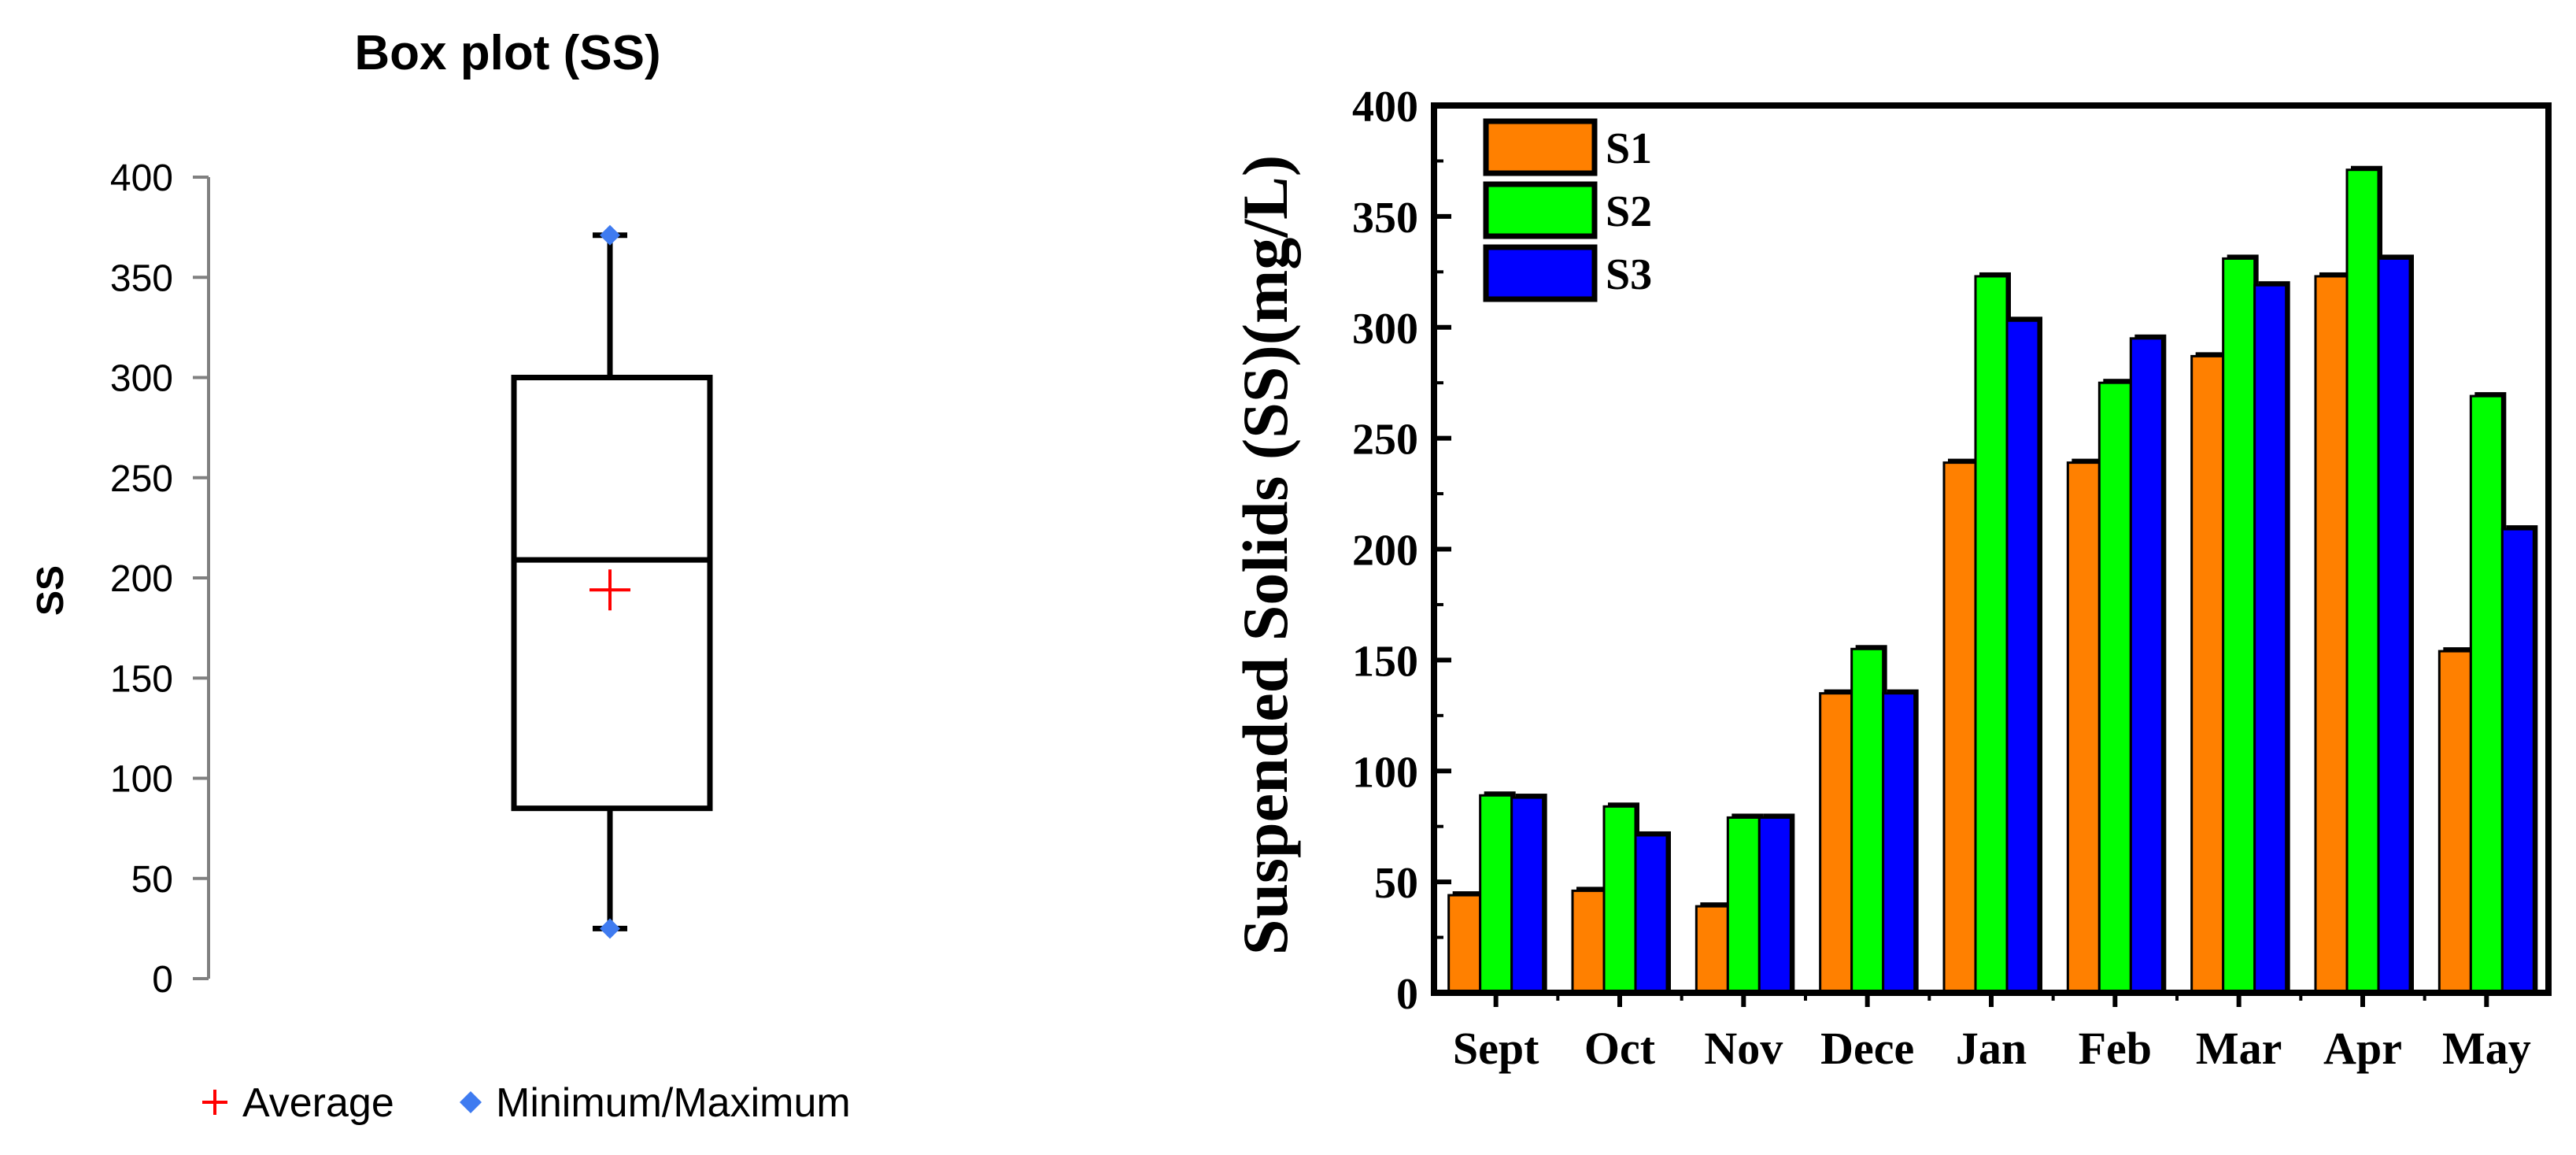 The width and height of the screenshot is (2576, 1155). What do you see at coordinates (1385, 552) in the screenshot?
I see `bar-chart-y-tick-label: 200` at bounding box center [1385, 552].